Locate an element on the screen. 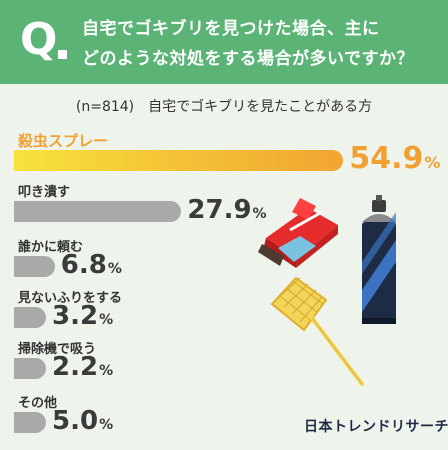 The height and width of the screenshot is (450, 448). fly-swatter-icon is located at coordinates (317, 331).